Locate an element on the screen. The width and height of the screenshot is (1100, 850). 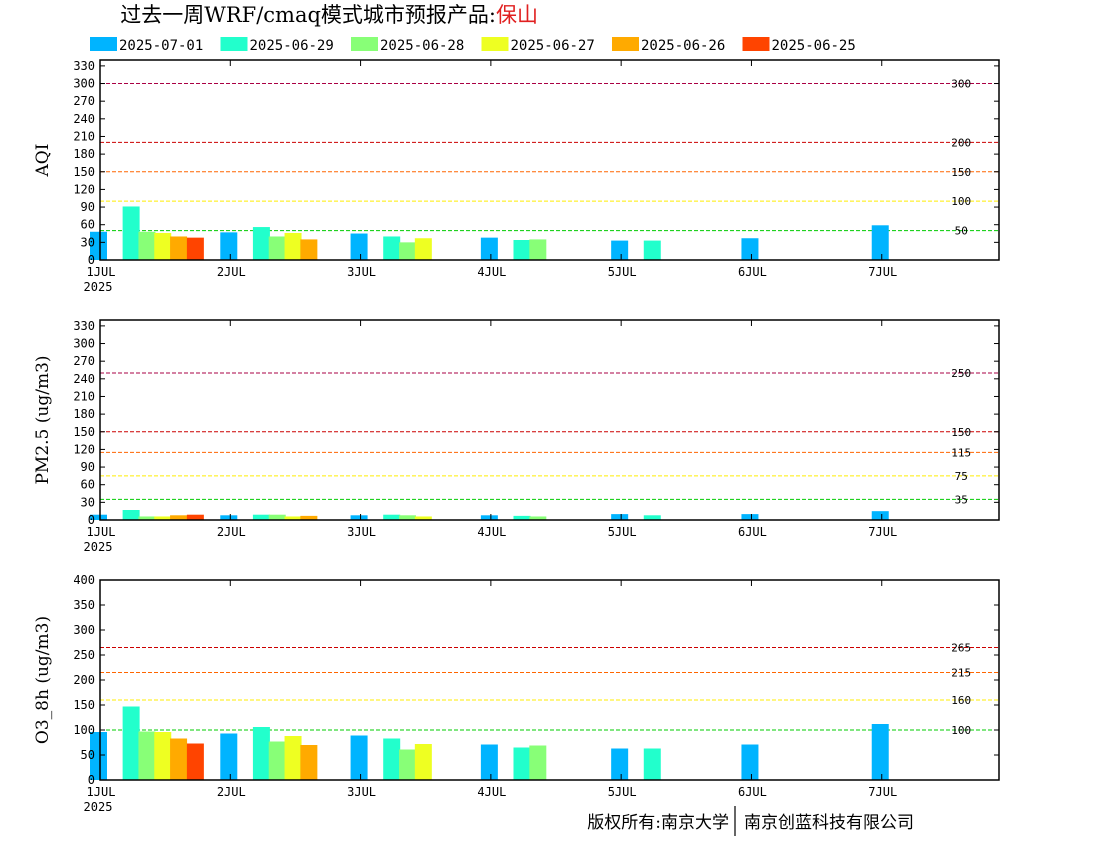
bar-2025-07-01-day7 is located at coordinates (880, 752).